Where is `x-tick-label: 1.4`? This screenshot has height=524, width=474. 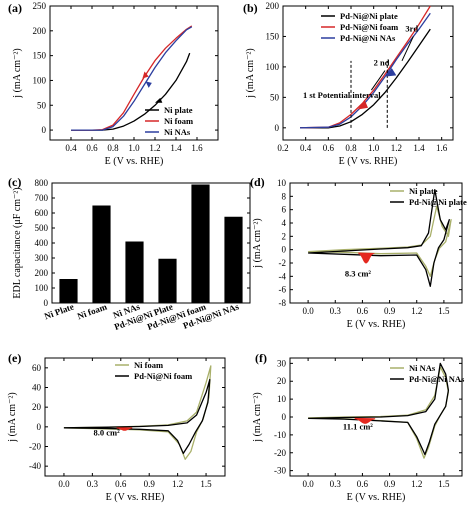
x-tick-label: 1.4 is located at coordinates (176, 148).